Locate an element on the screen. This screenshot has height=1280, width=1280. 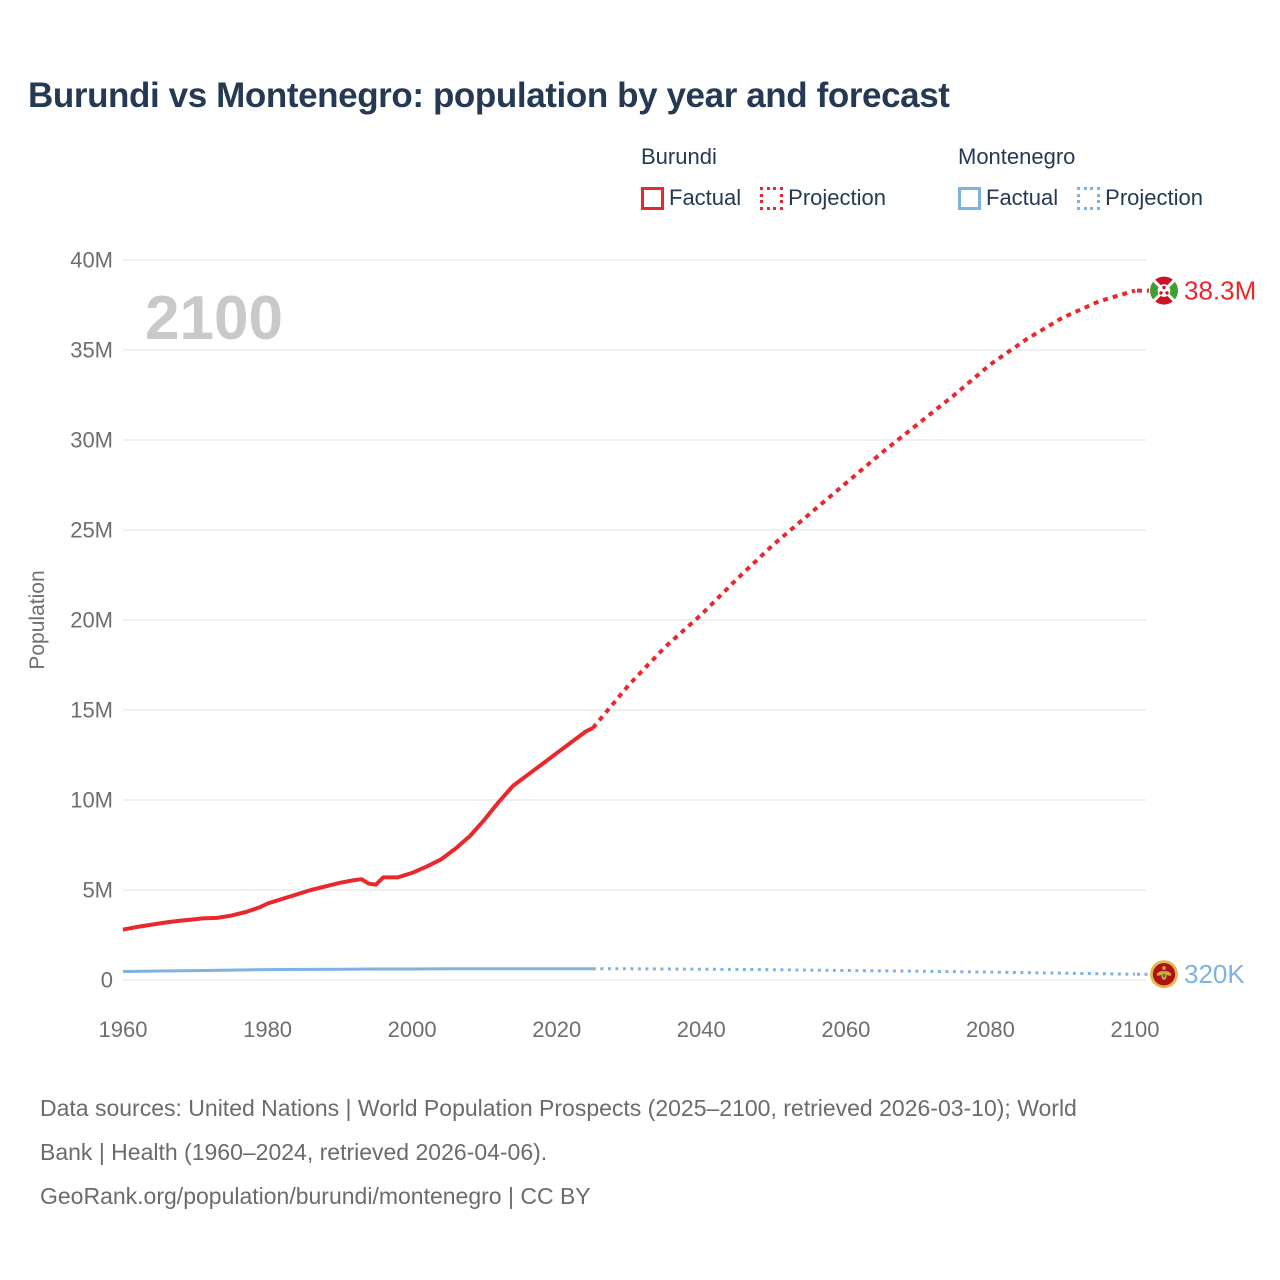
watermark-year: 2100 is located at coordinates (214, 318).